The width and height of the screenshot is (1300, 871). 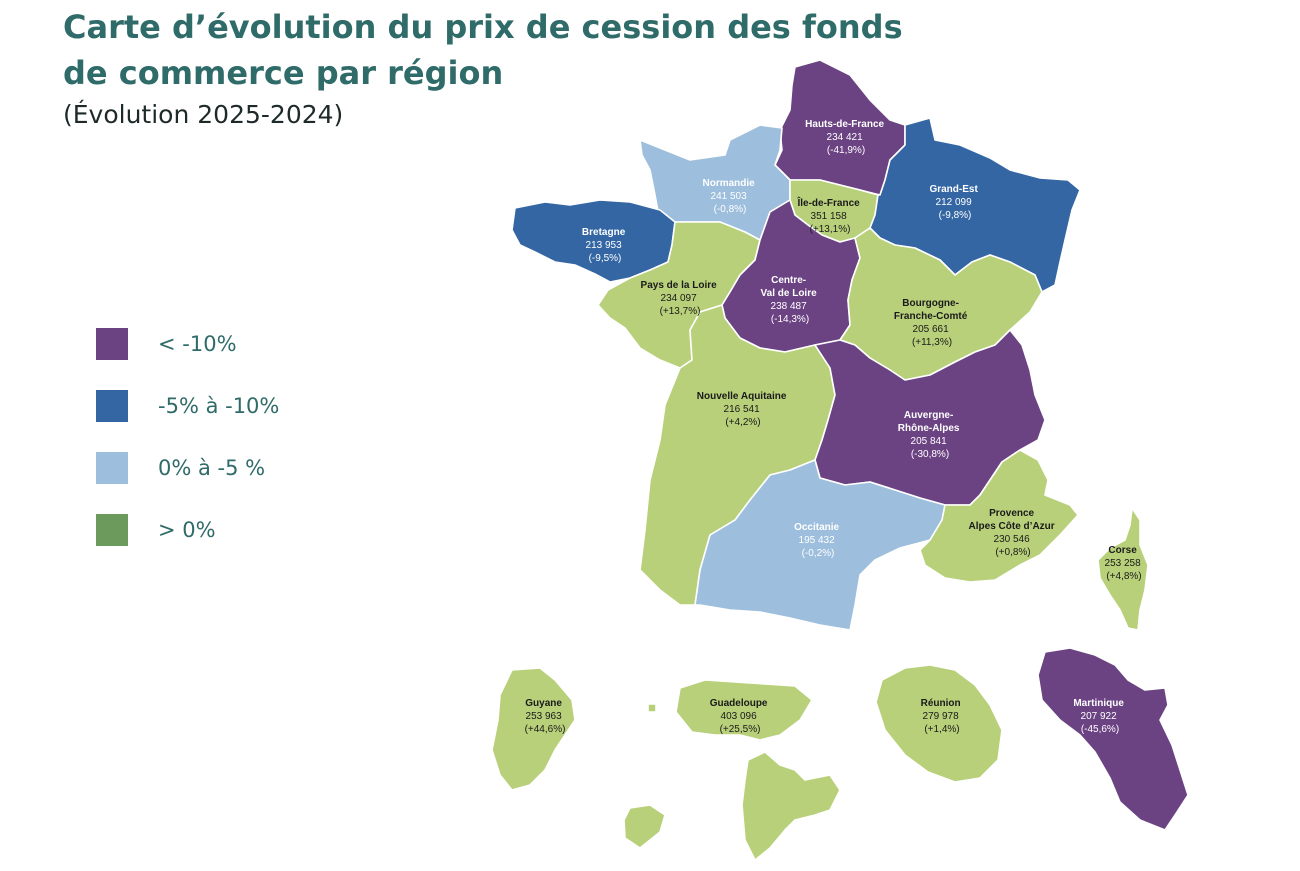 What do you see at coordinates (187, 530) in the screenshot?
I see `legend-label: > 0%` at bounding box center [187, 530].